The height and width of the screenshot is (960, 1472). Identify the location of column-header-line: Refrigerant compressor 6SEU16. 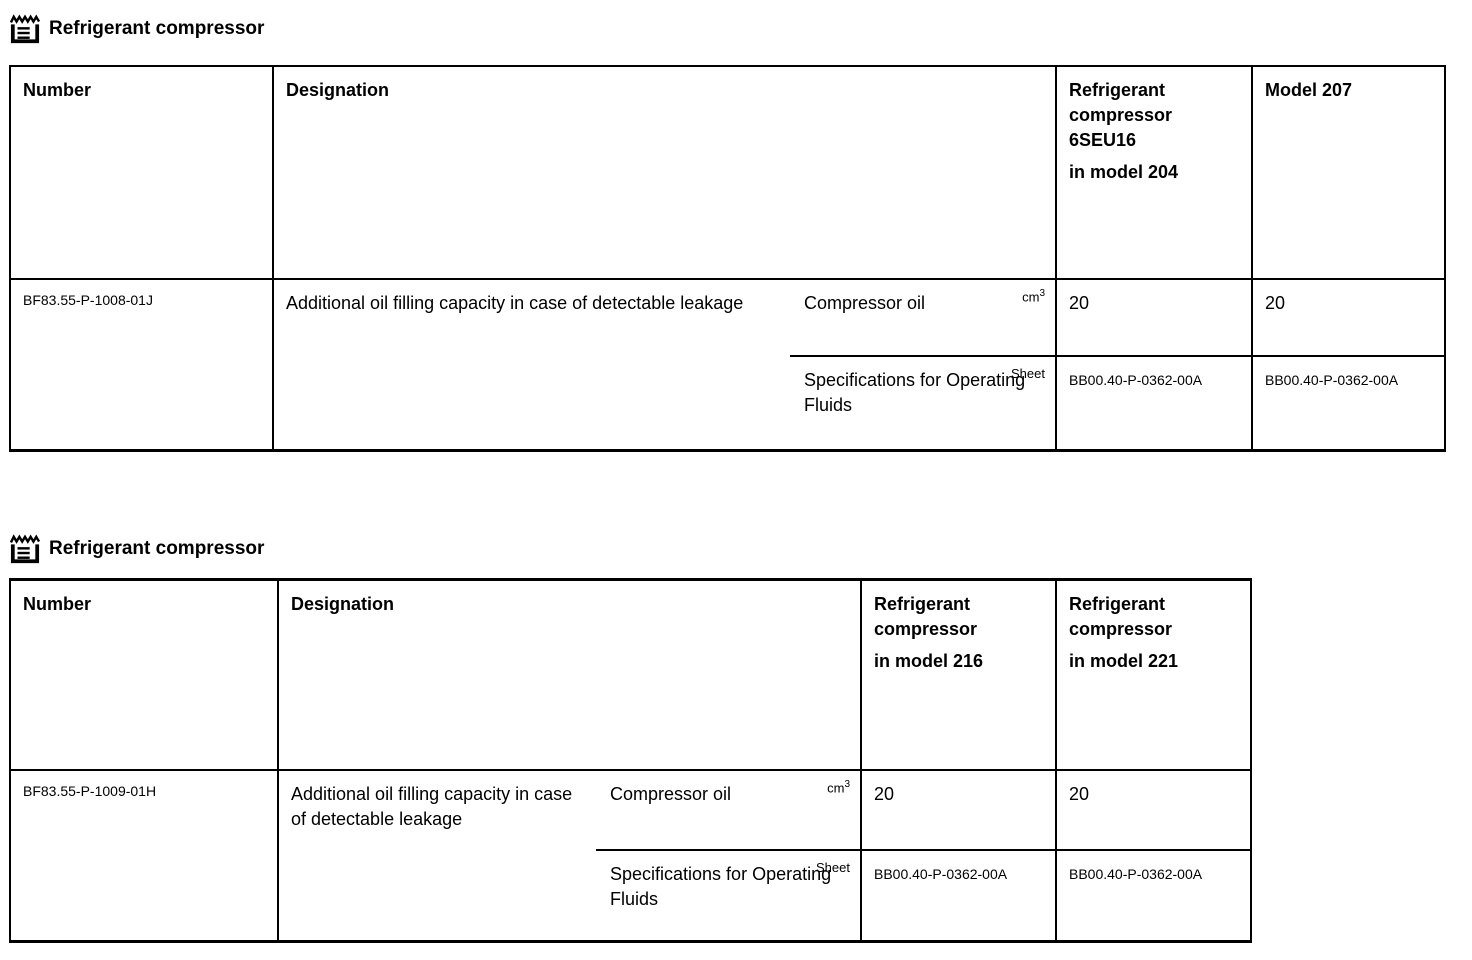
(1121, 115).